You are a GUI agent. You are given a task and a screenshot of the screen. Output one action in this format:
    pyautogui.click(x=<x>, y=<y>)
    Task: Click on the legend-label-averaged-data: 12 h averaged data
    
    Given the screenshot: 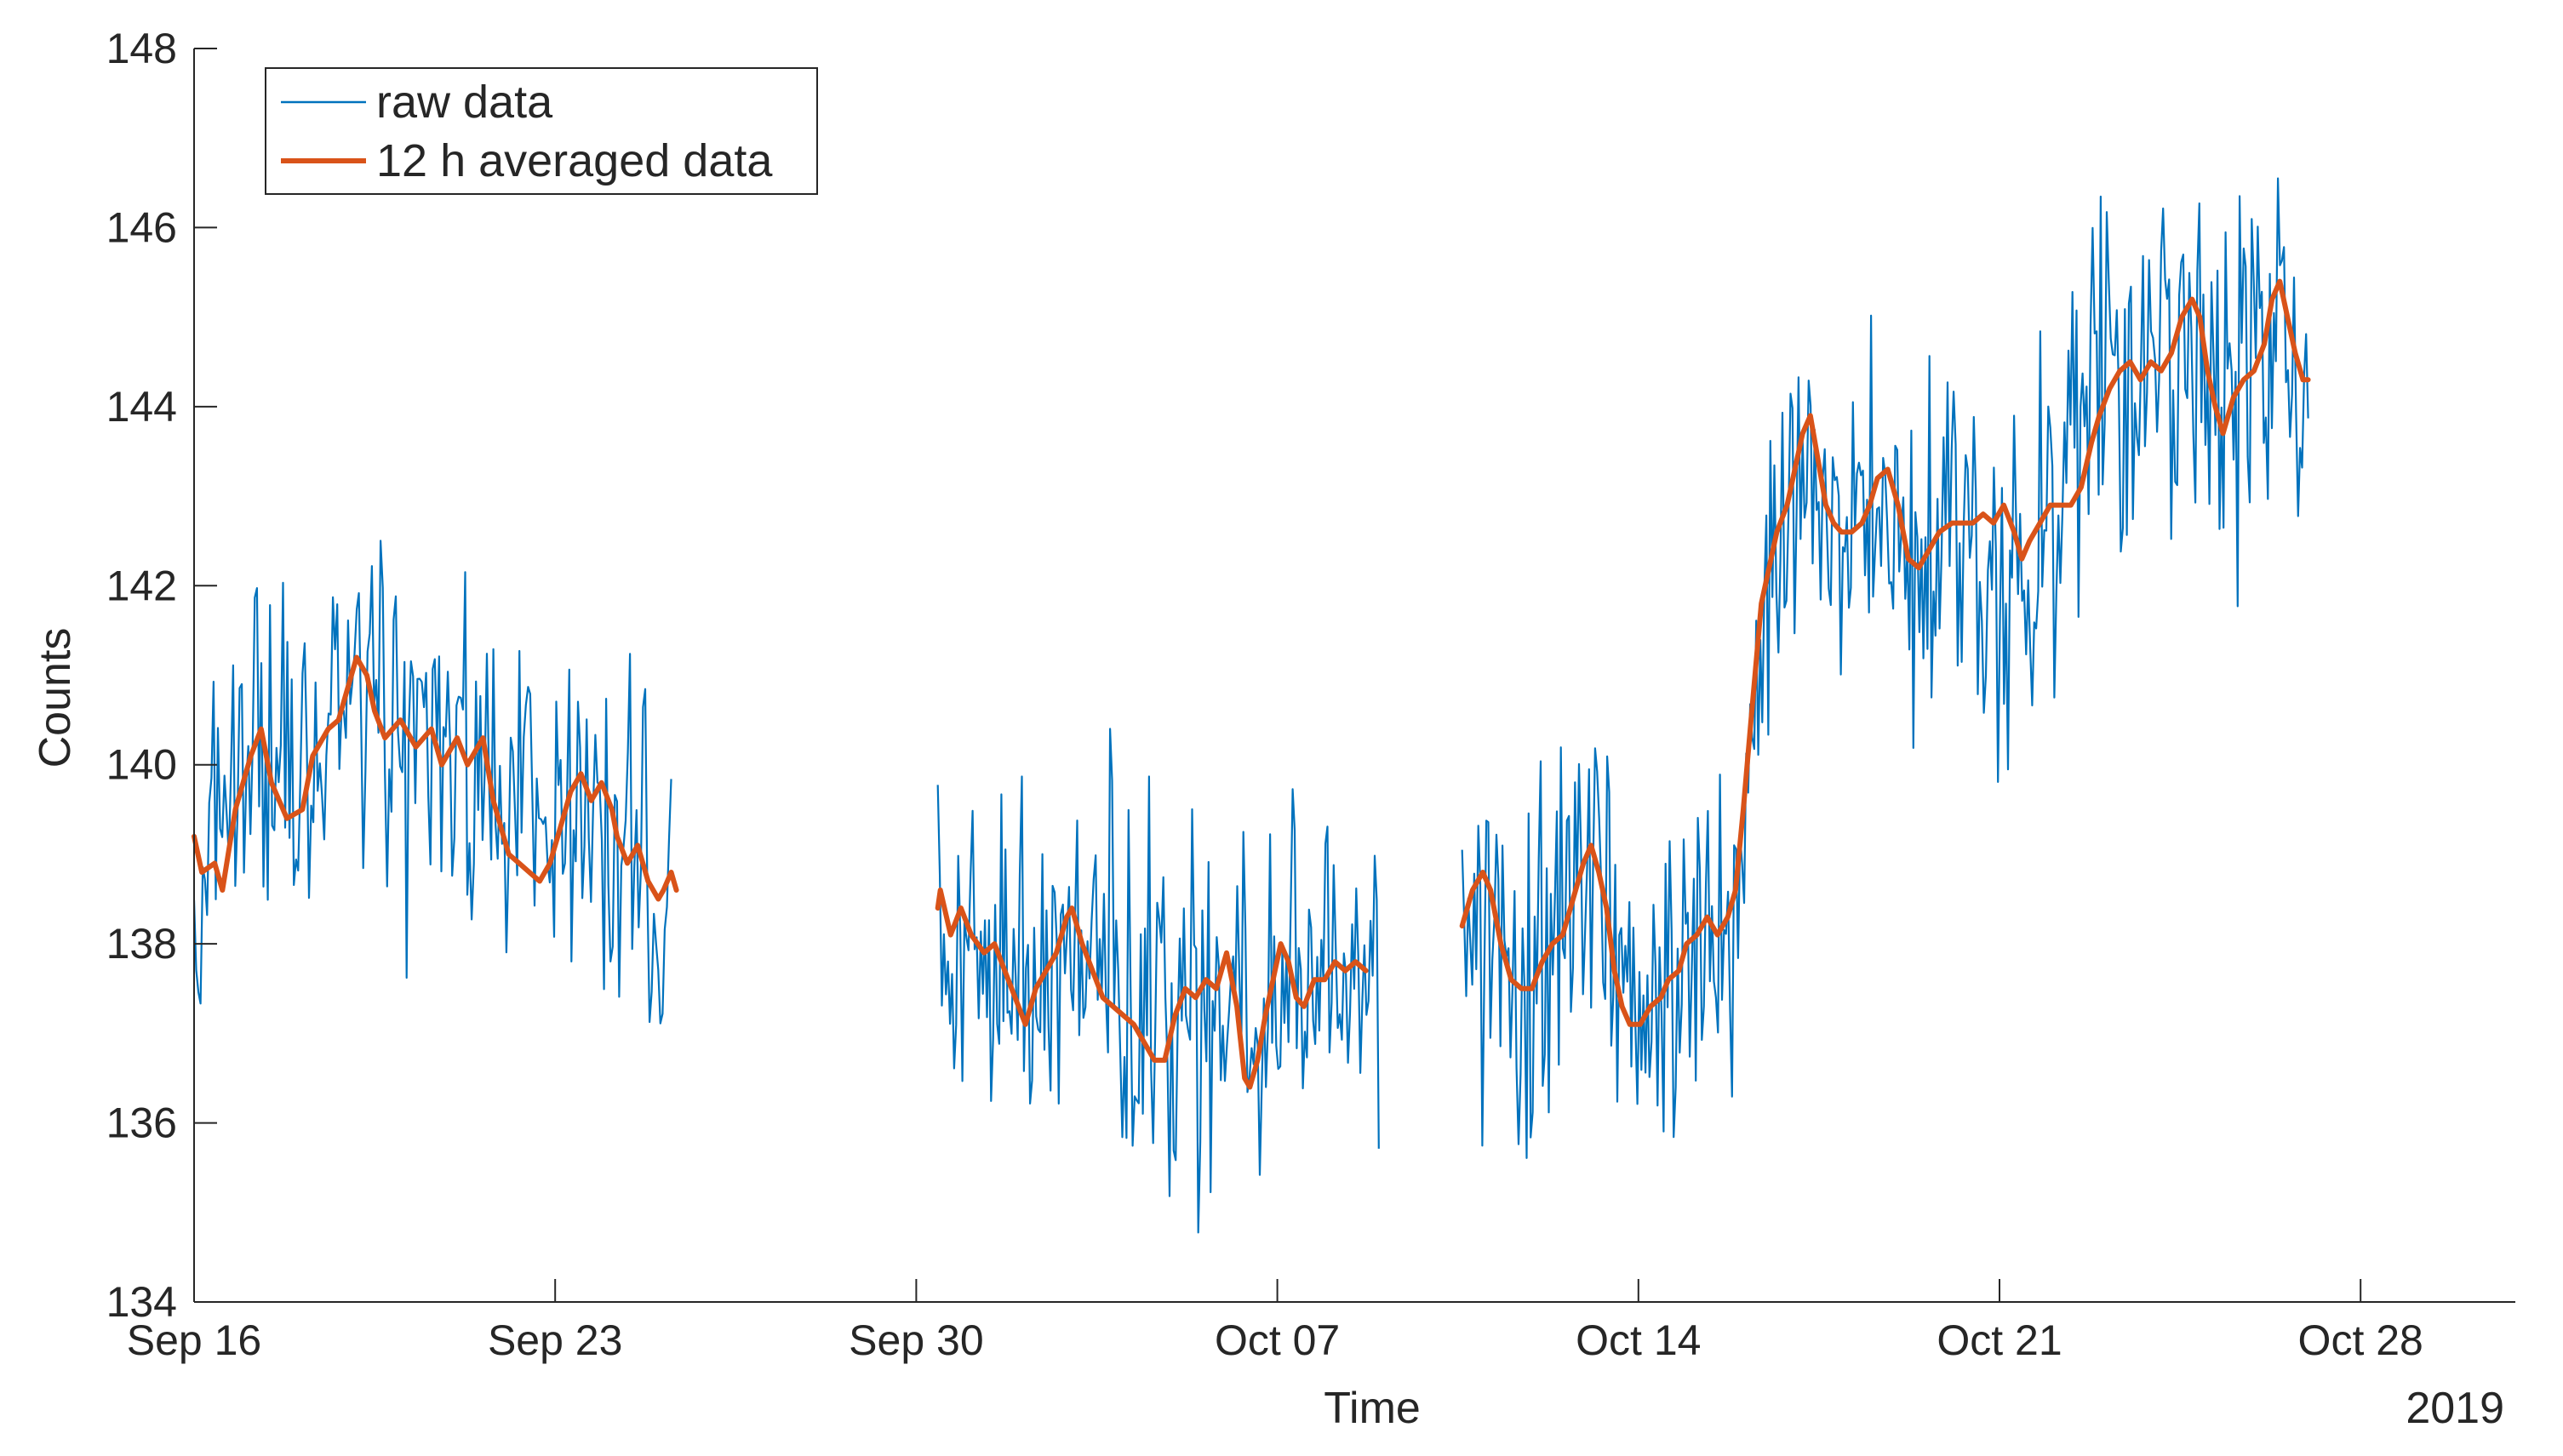 What is the action you would take?
    pyautogui.click(x=574, y=160)
    